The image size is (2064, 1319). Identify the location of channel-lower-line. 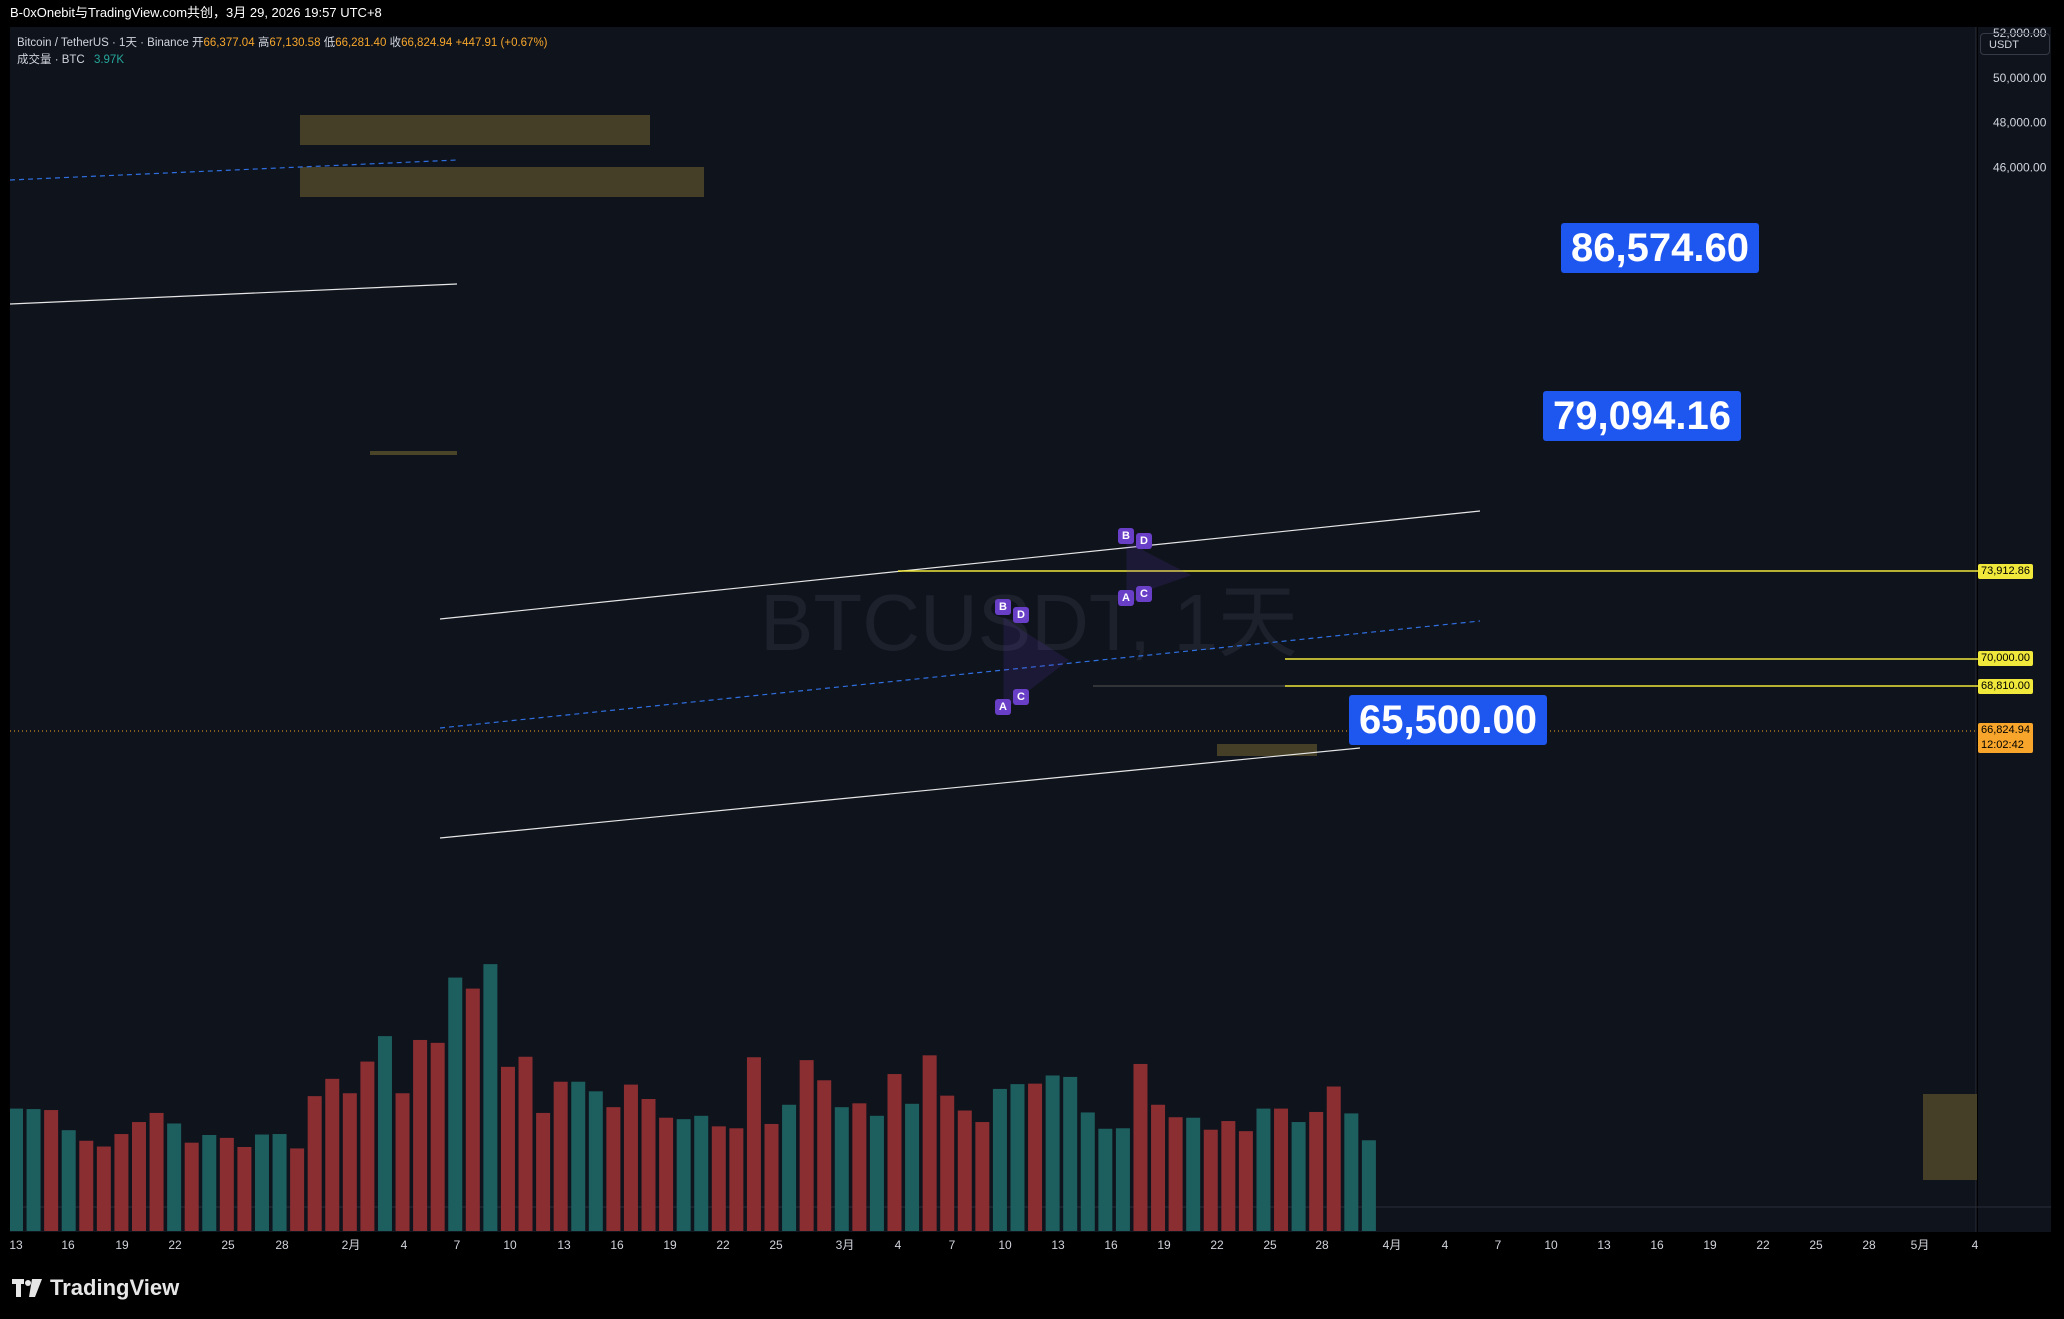
(900, 793).